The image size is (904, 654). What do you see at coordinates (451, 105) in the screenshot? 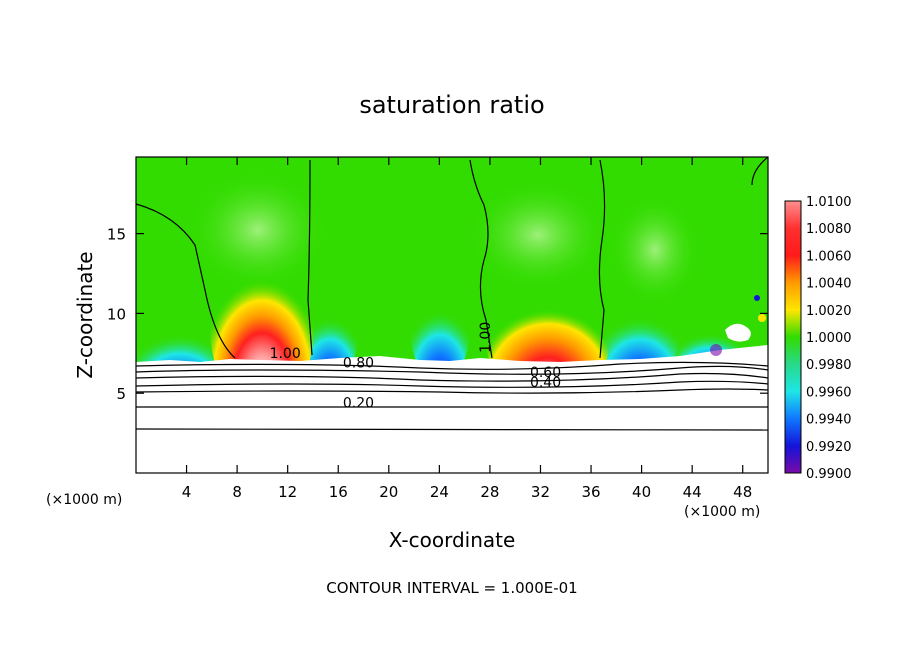
I see `chart-title: saturation ratio` at bounding box center [451, 105].